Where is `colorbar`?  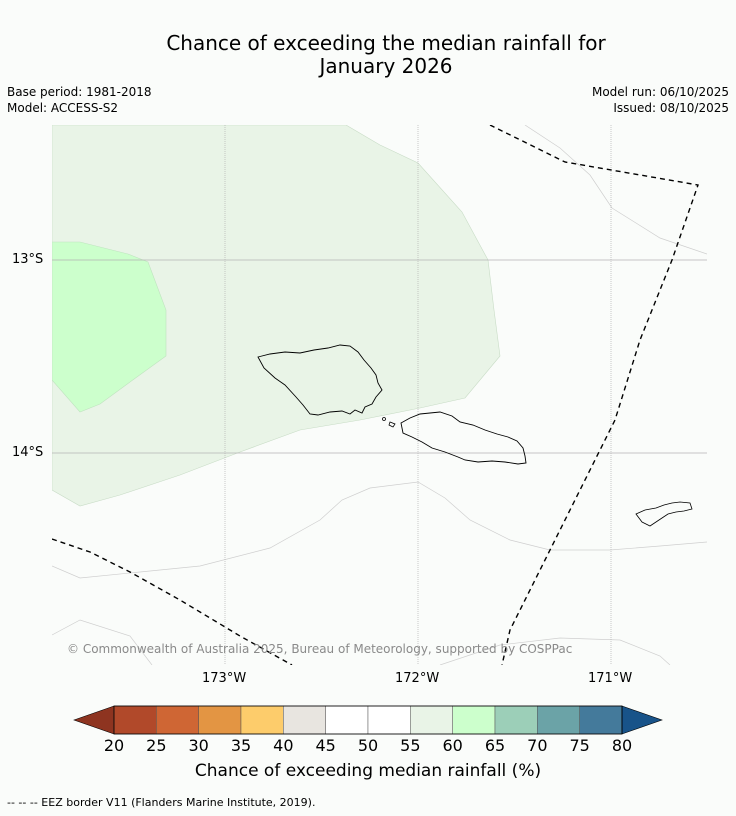 colorbar is located at coordinates (368, 720).